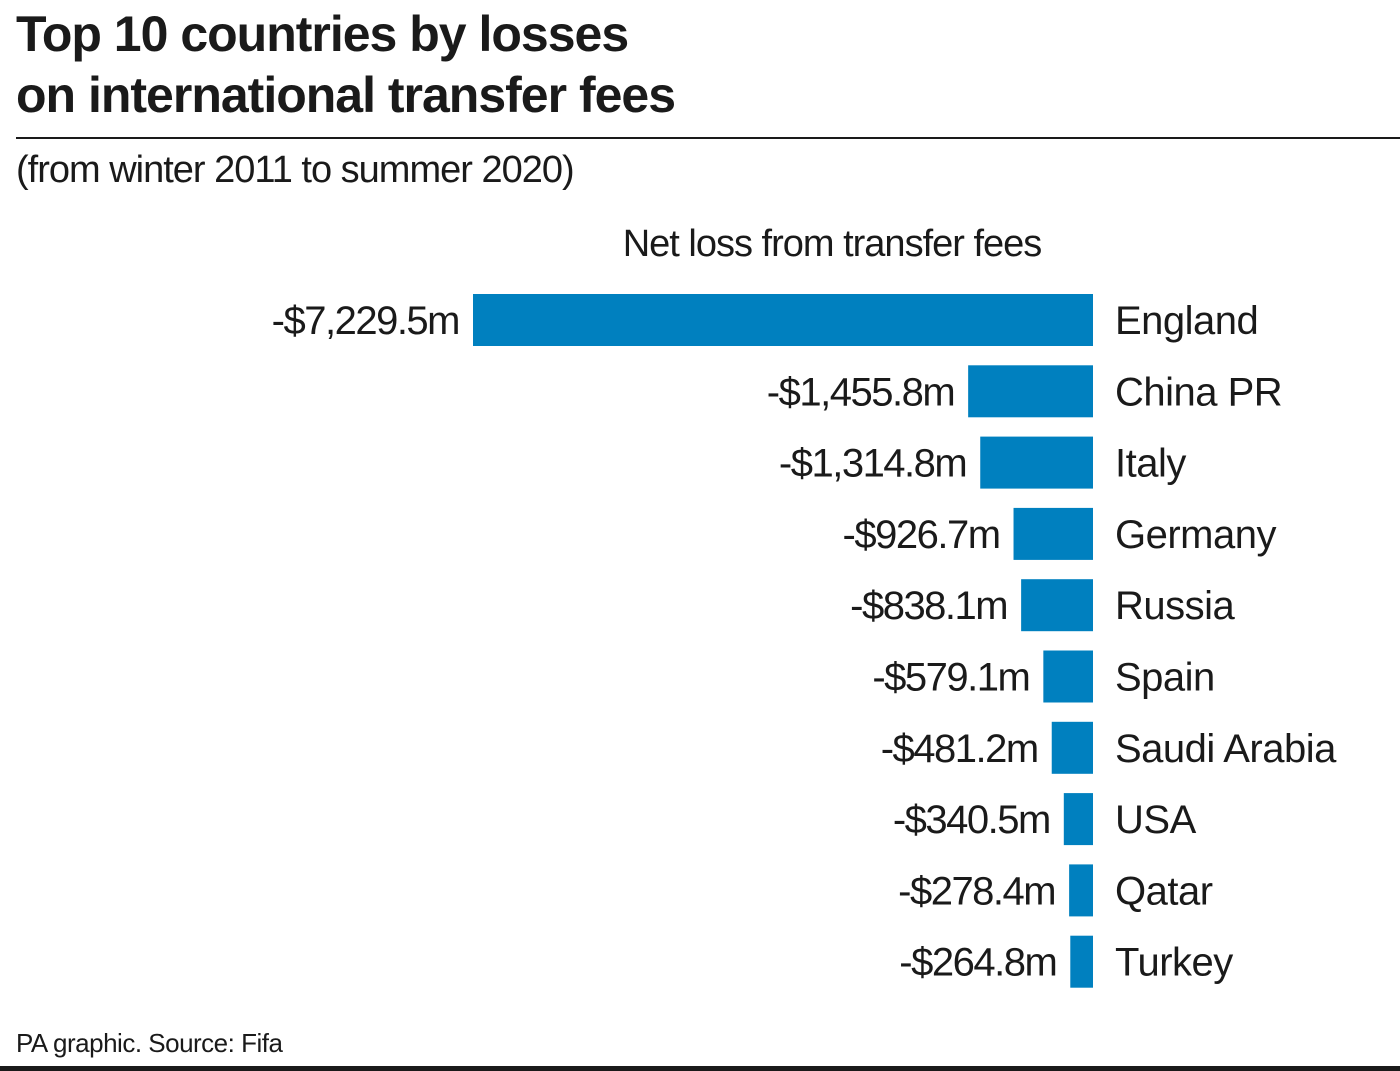  What do you see at coordinates (1081, 961) in the screenshot?
I see `bar-turkey` at bounding box center [1081, 961].